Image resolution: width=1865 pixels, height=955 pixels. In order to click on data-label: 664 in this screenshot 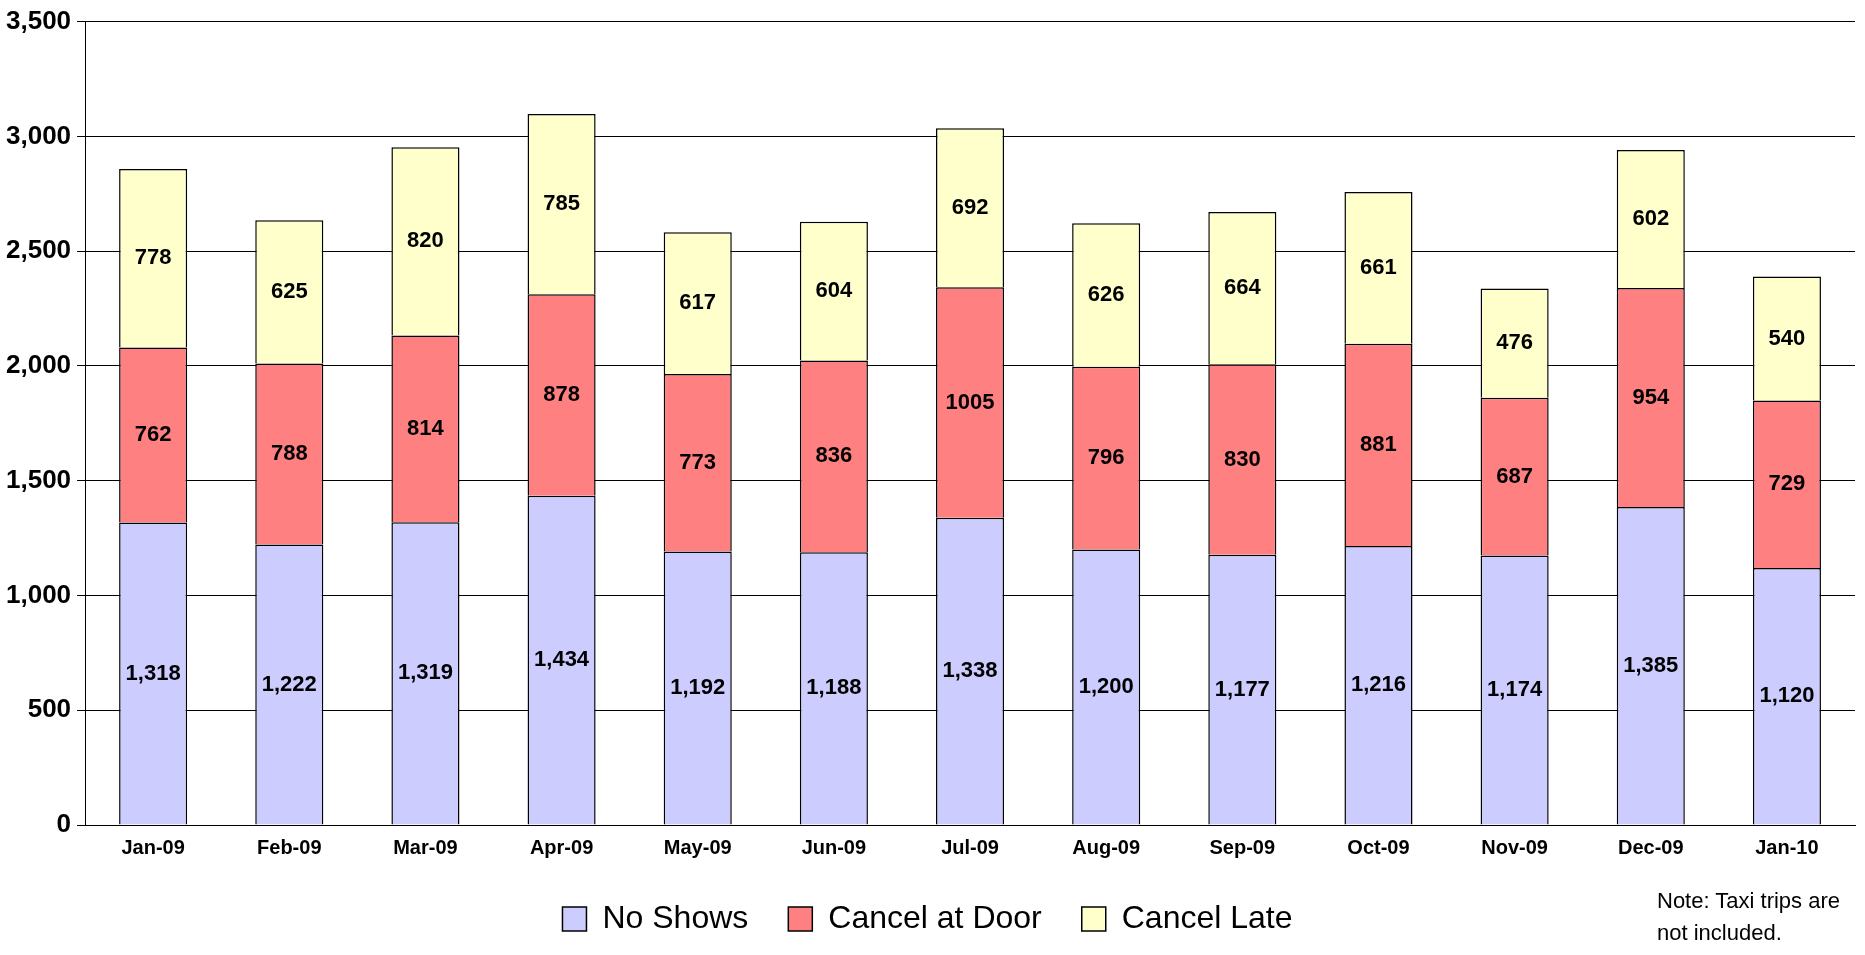, I will do `click(1242, 287)`.